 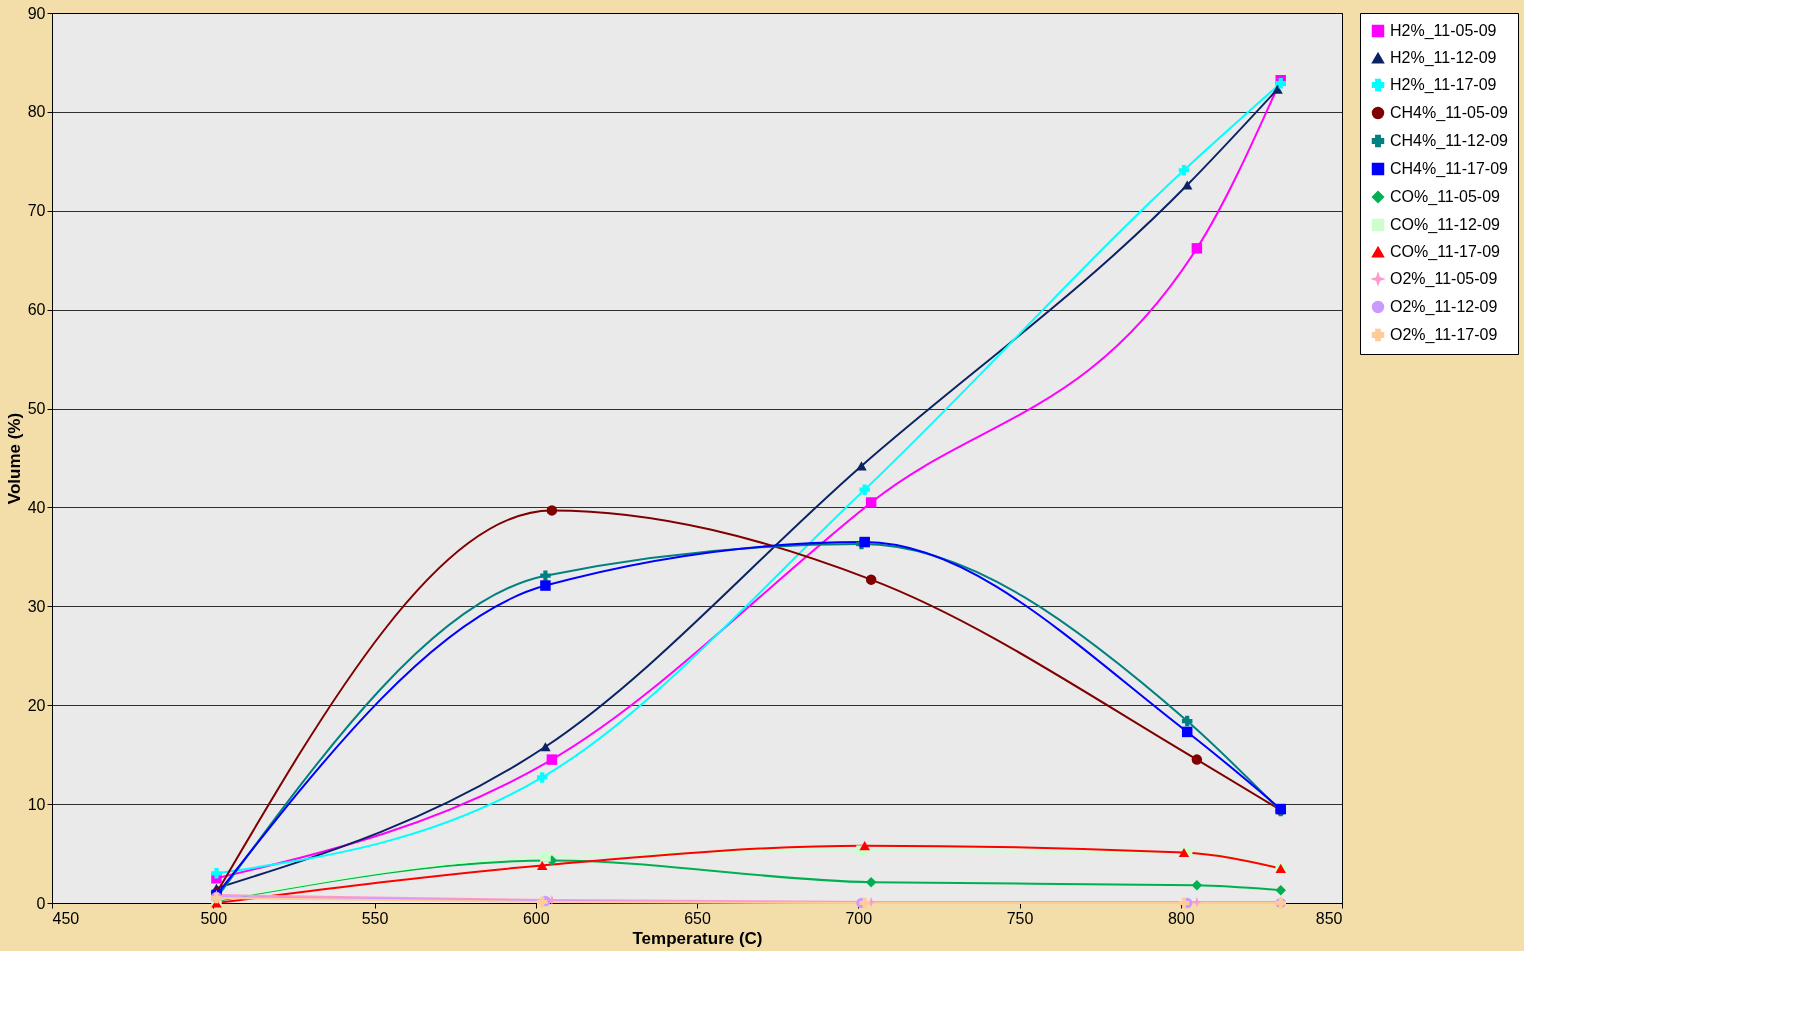 What do you see at coordinates (1444, 307) in the screenshot?
I see `legend-label: O2%_11-12-09` at bounding box center [1444, 307].